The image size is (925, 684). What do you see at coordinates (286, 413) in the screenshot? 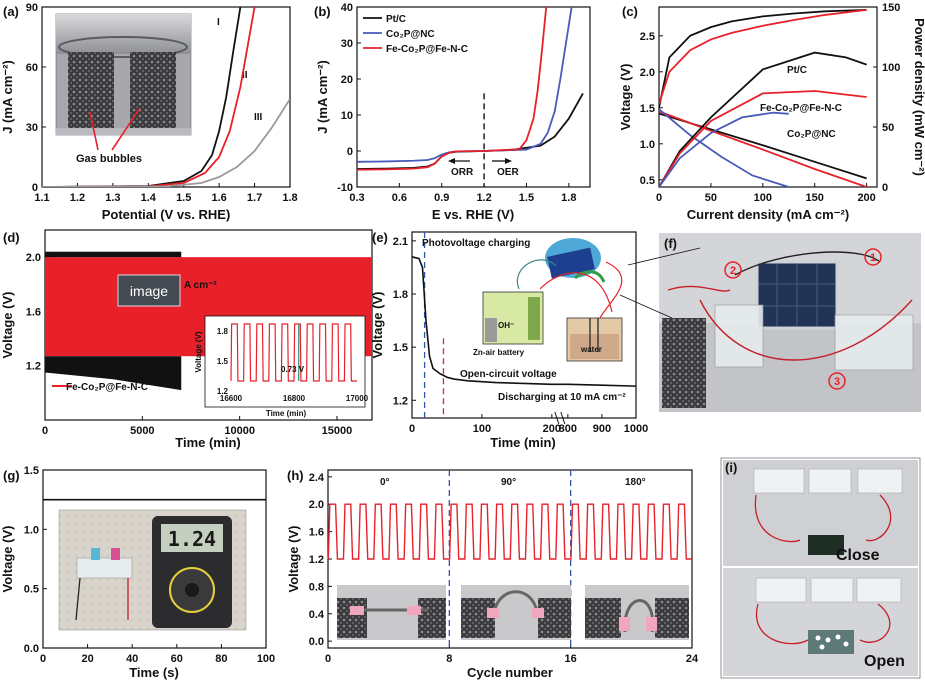
I see `inset-xlabel: Time (min)` at bounding box center [286, 413].